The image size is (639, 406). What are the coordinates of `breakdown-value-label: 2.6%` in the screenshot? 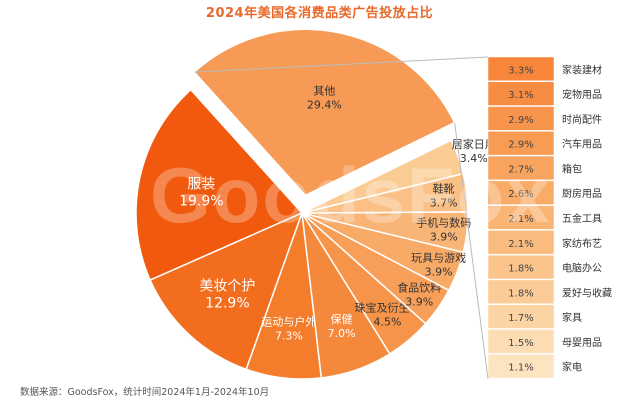 It's located at (520, 194).